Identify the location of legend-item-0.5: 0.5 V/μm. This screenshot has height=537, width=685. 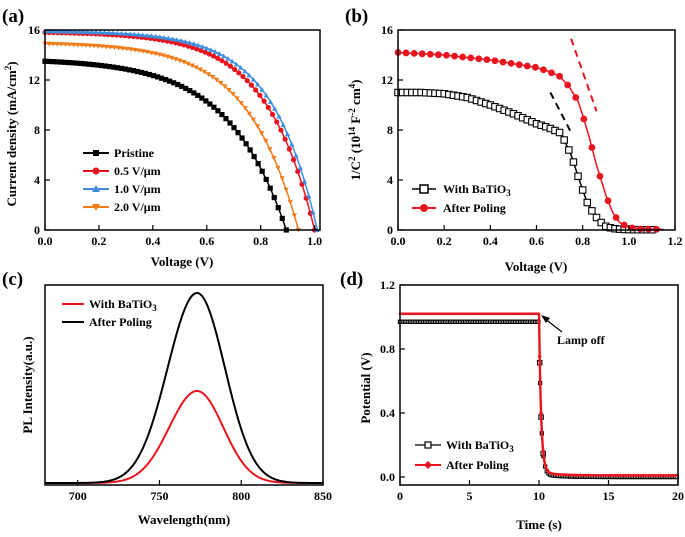
(122, 171).